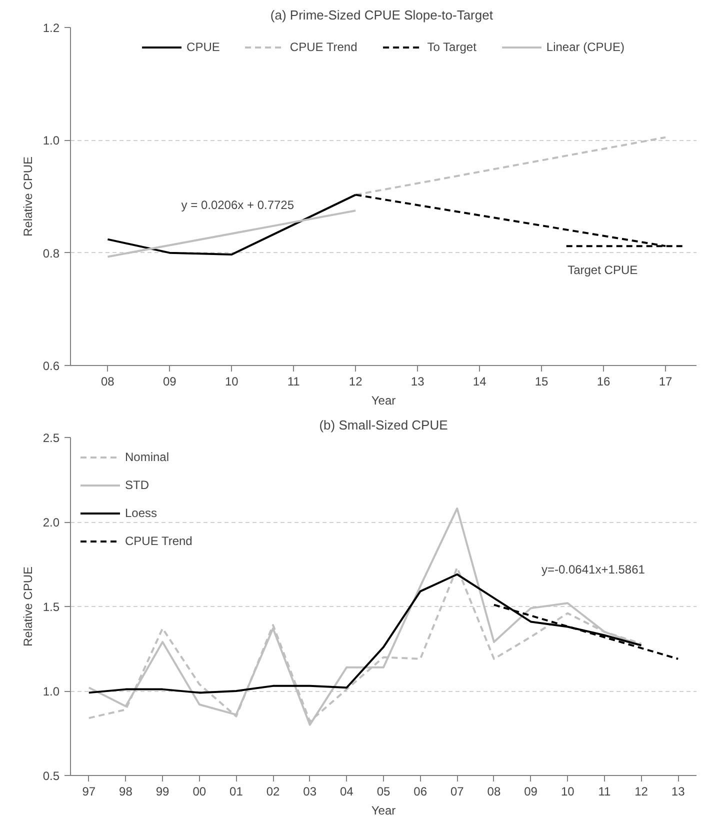  What do you see at coordinates (203, 47) in the screenshot?
I see `legend-label: CPUE` at bounding box center [203, 47].